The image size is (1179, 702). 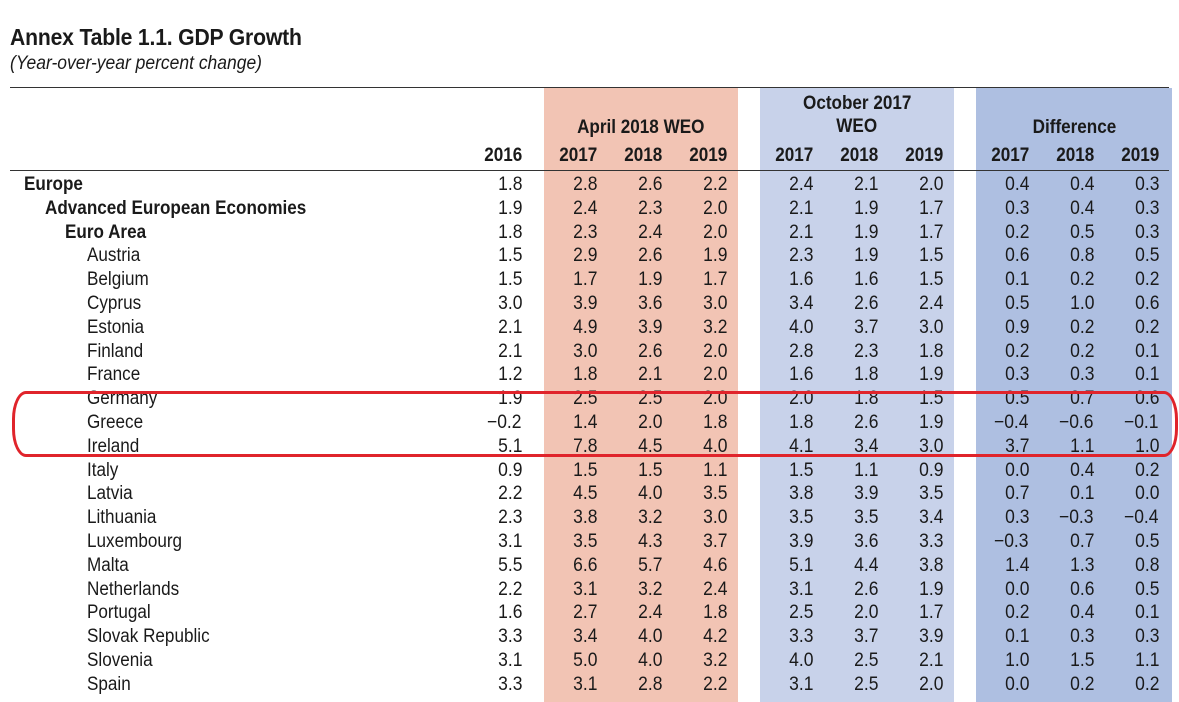 What do you see at coordinates (103, 470) in the screenshot?
I see `row-label: Italy` at bounding box center [103, 470].